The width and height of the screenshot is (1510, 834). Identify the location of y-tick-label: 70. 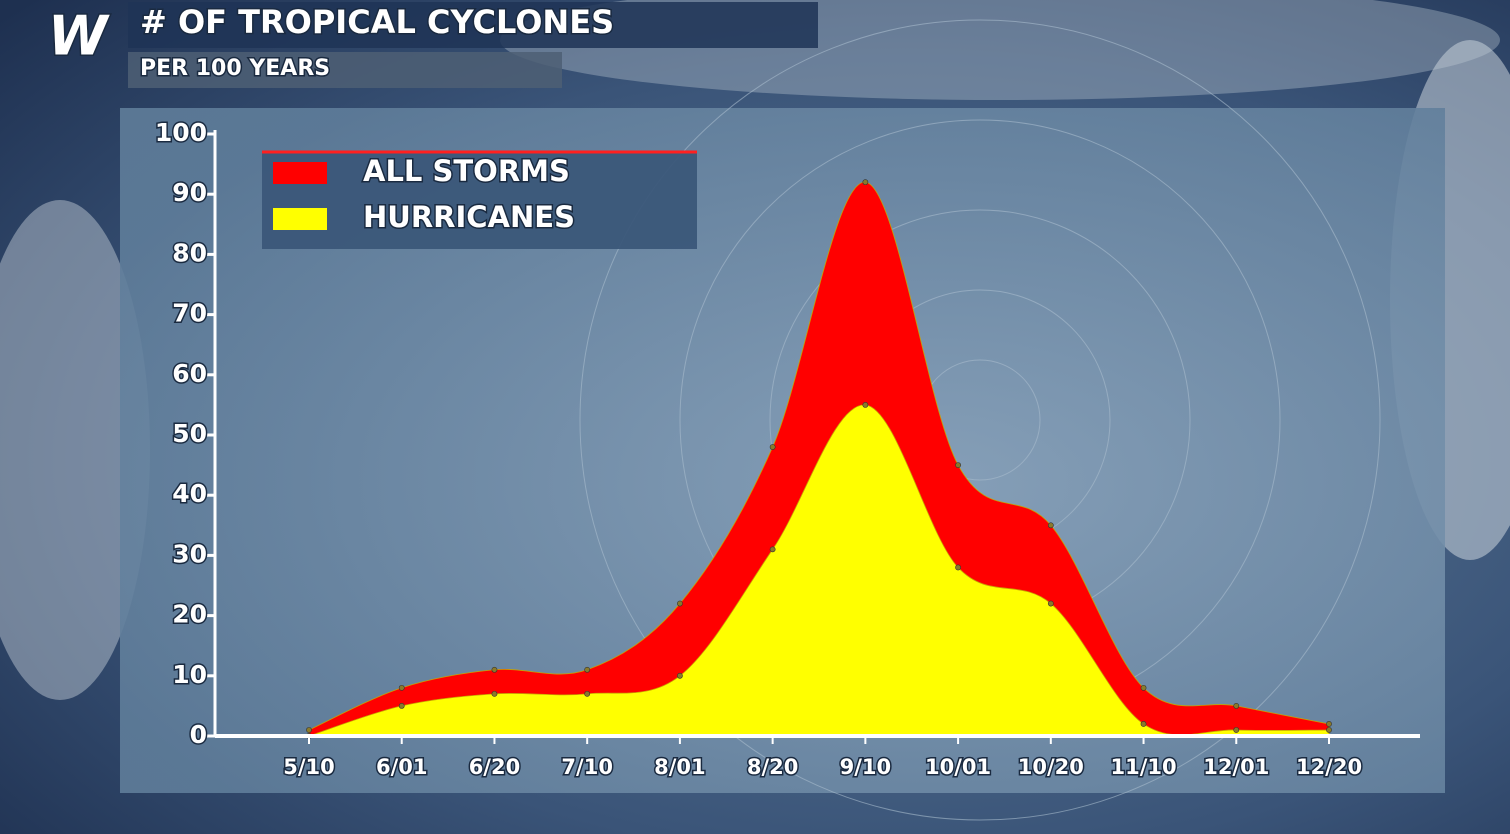
(189, 313).